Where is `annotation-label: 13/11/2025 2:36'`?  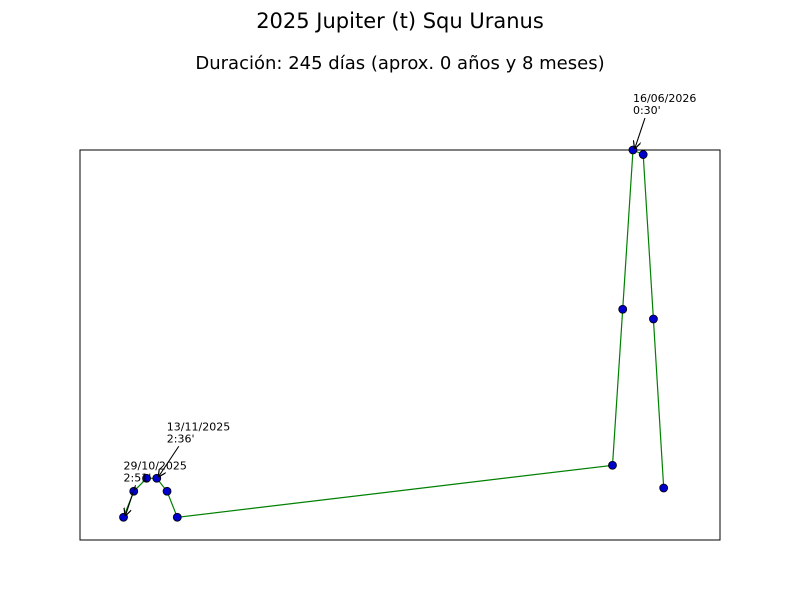 annotation-label: 13/11/2025 2:36' is located at coordinates (198, 432).